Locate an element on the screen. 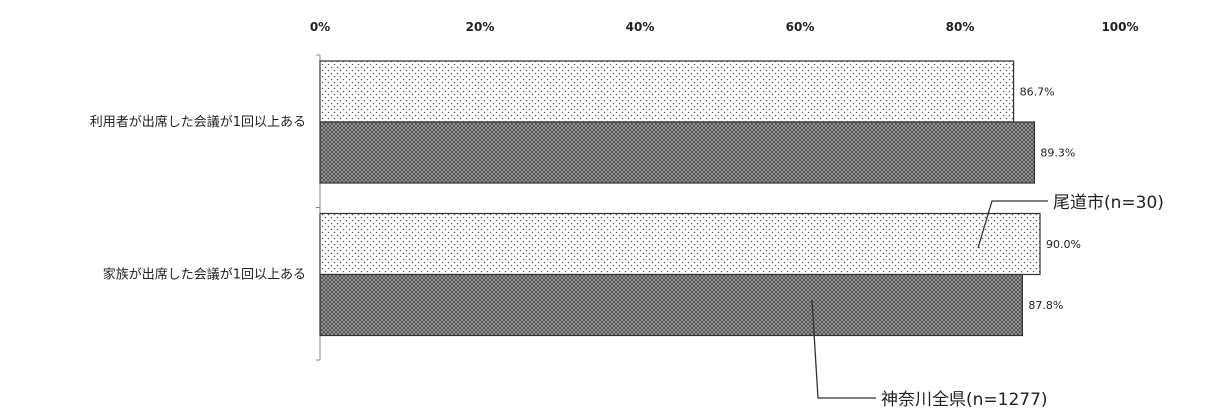  data-label: 86.7% is located at coordinates (1037, 92).